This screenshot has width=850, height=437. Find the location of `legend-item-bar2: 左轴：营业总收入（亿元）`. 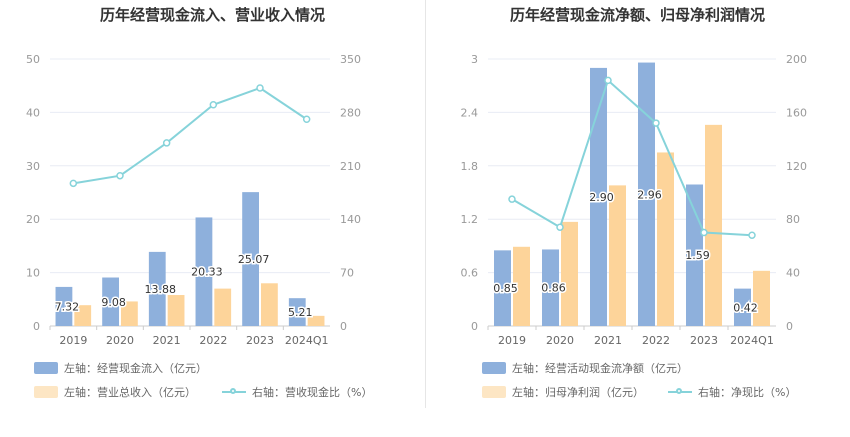

legend-item-bar2: 左轴：营业总收入（亿元） is located at coordinates (115, 392).